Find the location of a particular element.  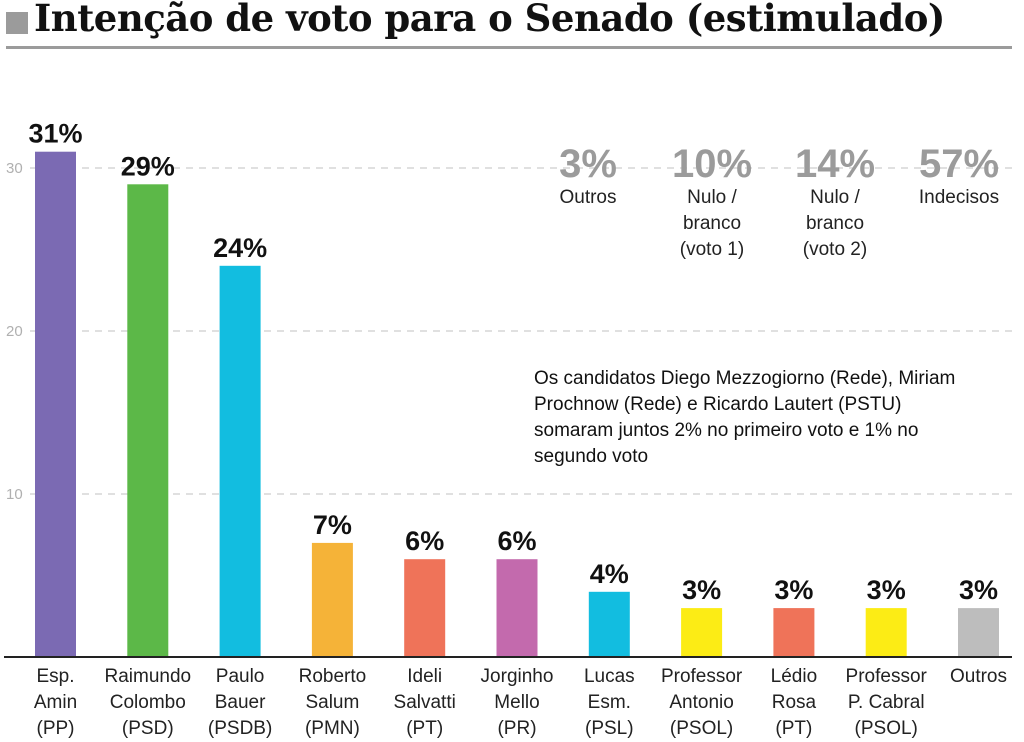

x-category-label: Roberto is located at coordinates (333, 676).